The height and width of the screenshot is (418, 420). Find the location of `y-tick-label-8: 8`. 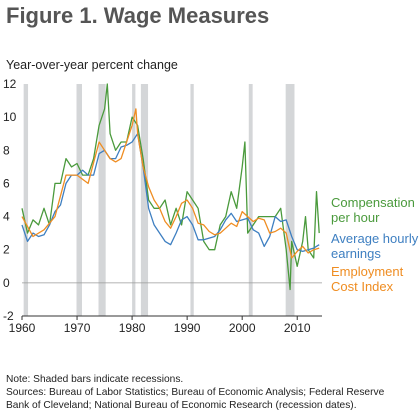

y-tick-label-8: 8 is located at coordinates (6, 150).